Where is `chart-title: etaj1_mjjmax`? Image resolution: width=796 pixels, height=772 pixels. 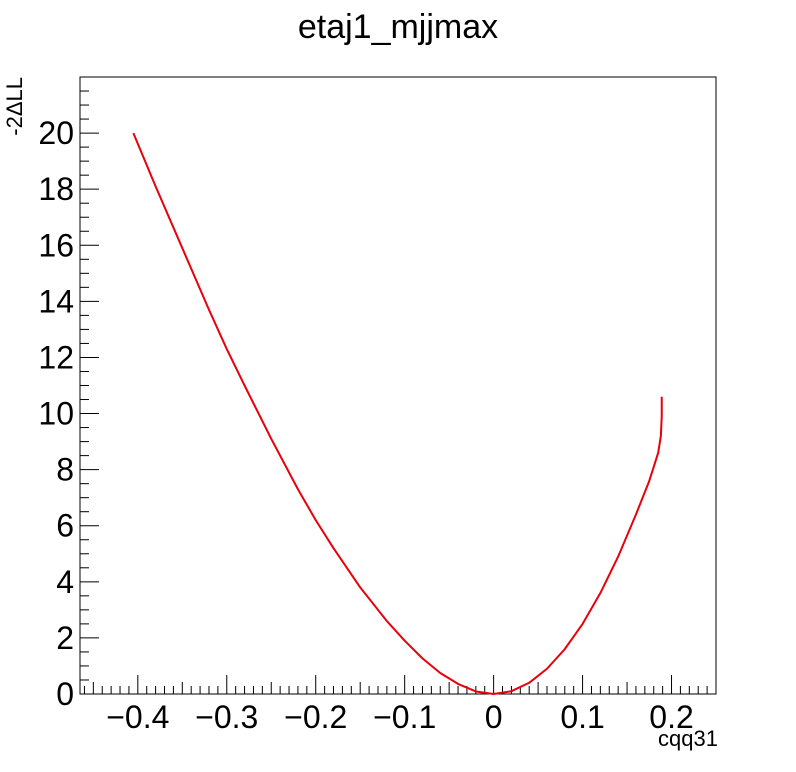
chart-title: etaj1_mjjmax is located at coordinates (398, 27).